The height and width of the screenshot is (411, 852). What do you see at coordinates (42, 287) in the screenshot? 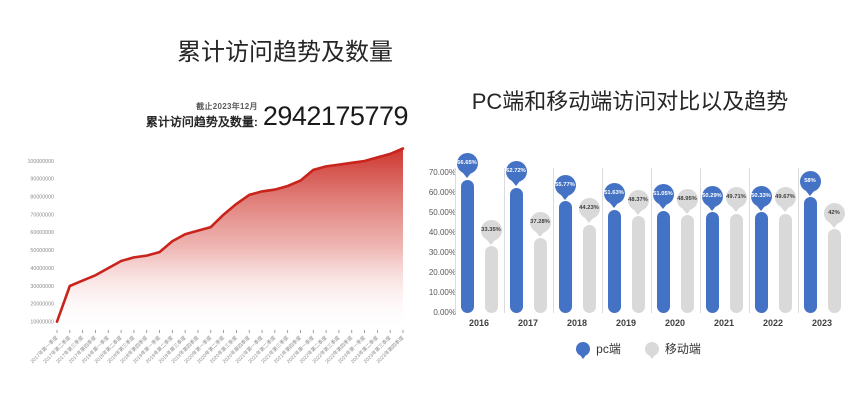
I see `y-axis-label: 30000000` at bounding box center [42, 287].